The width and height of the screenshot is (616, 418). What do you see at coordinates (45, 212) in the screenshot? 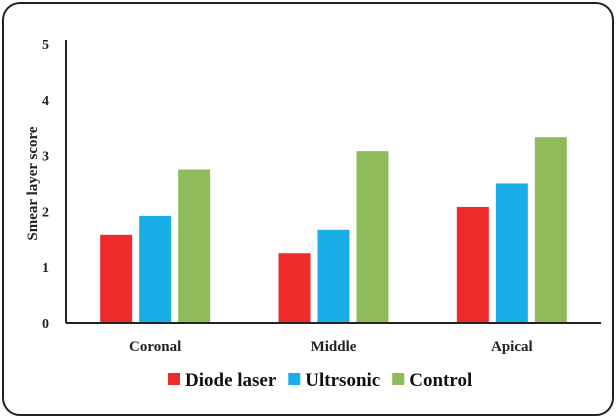
I see `y-tick-label: 2` at bounding box center [45, 212].